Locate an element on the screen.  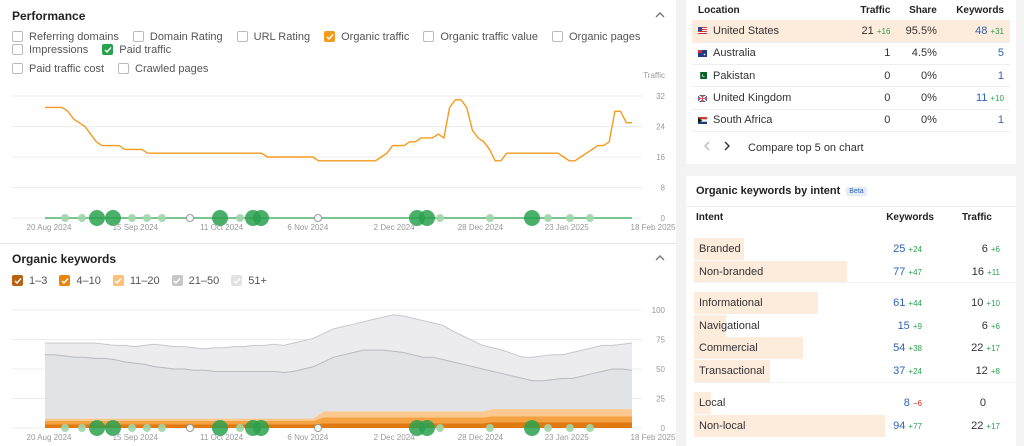
location-row-australia: Australia 1 4.5% 5 is located at coordinates (851, 54).